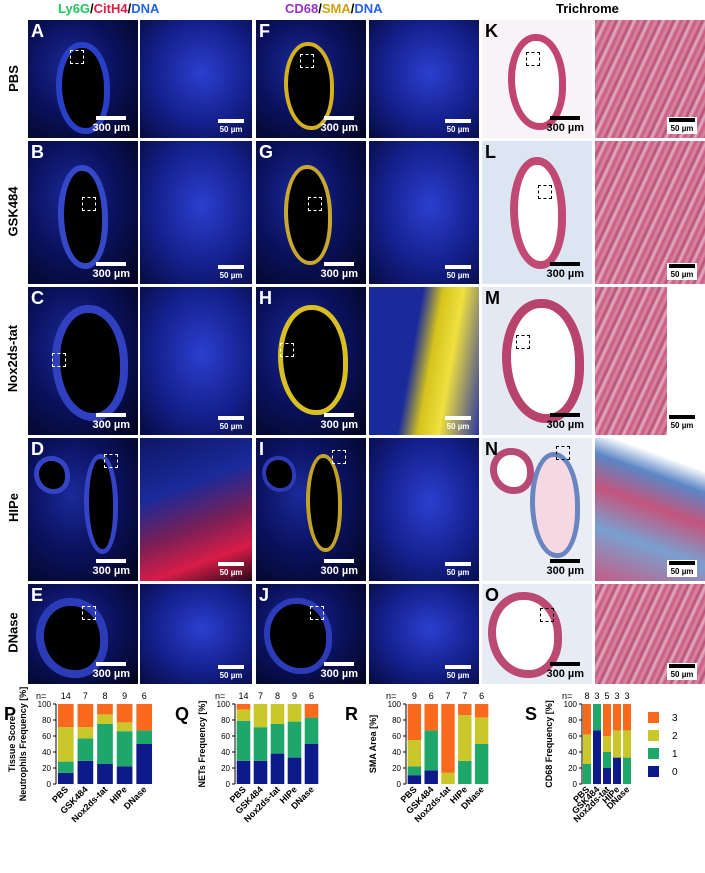 This screenshot has height=873, width=705. I want to click on y-axis-label: SMA Area [%], so click(373, 744).